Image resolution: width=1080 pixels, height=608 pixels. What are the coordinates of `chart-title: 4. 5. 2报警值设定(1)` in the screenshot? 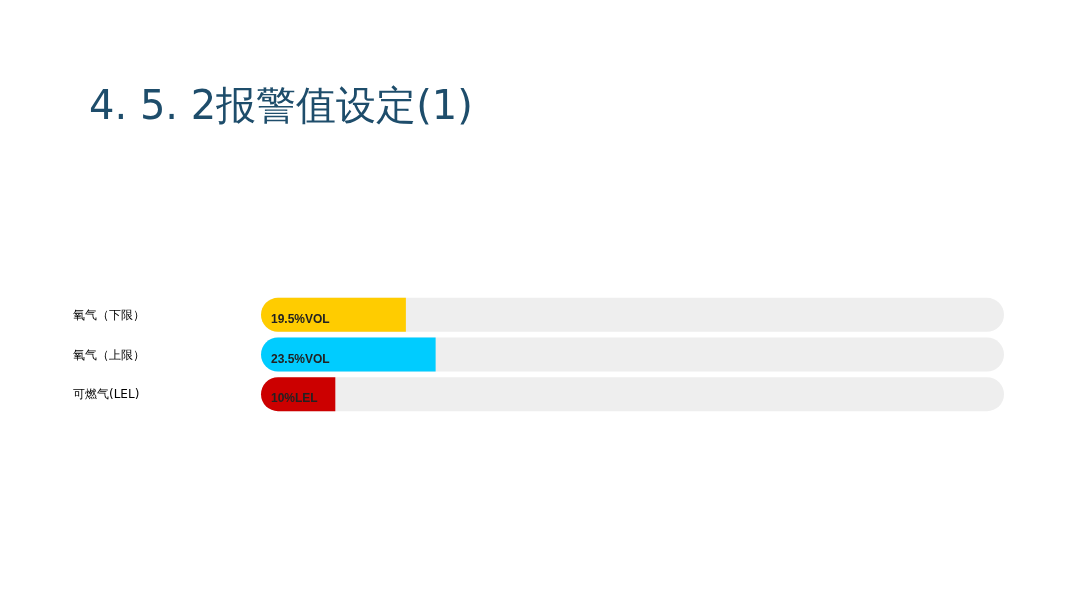 It's located at (281, 105).